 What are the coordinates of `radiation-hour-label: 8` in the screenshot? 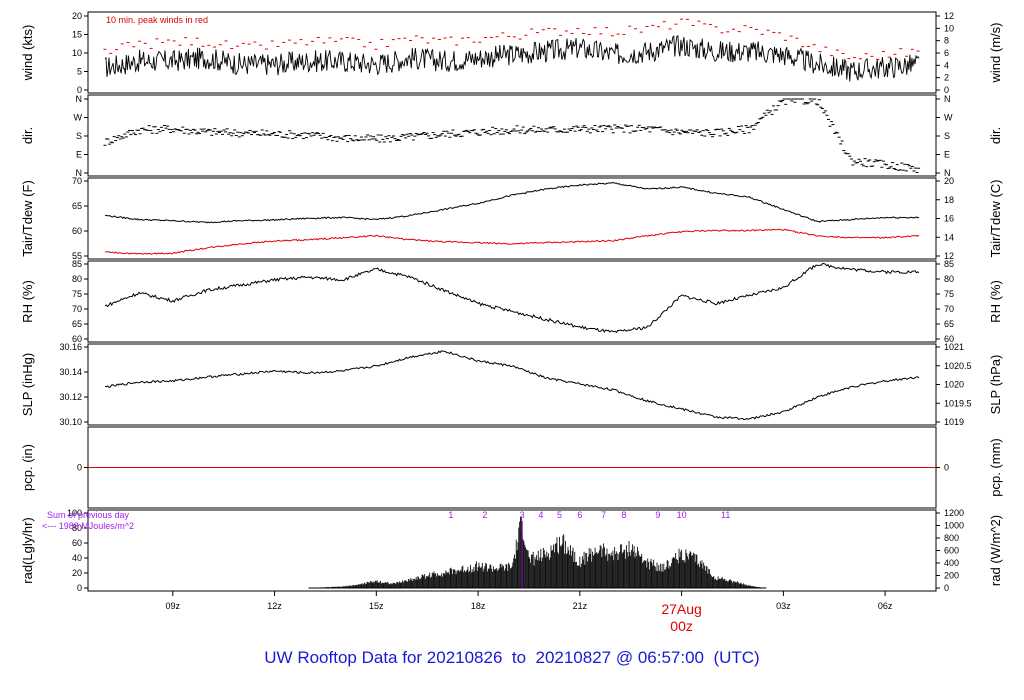 It's located at (623, 515).